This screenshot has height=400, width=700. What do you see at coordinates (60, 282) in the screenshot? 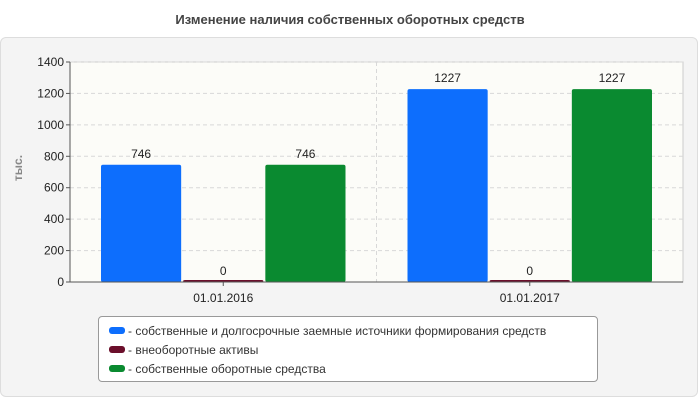
I see `y-tick-label: 0` at bounding box center [60, 282].